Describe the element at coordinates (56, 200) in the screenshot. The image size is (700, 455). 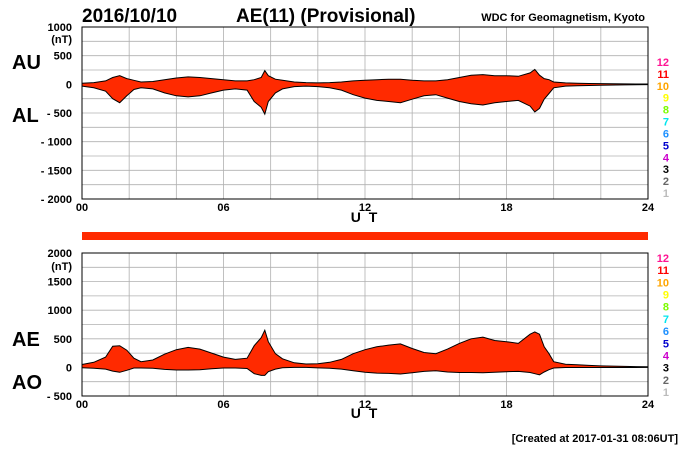
I see `au-al-y-tick-label: - 2000` at that location.